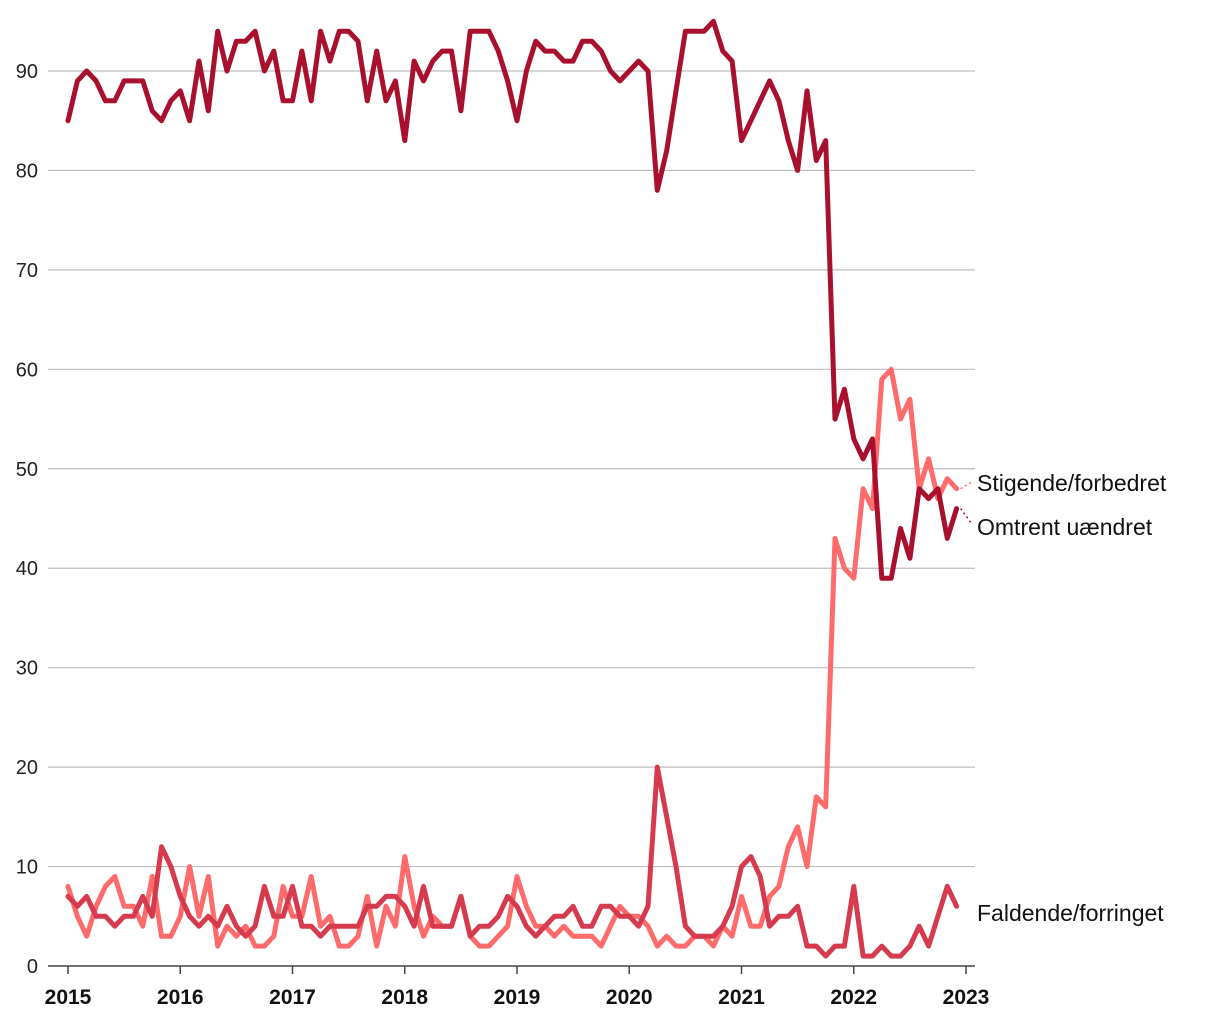 This screenshot has height=1020, width=1220. Describe the element at coordinates (27, 868) in the screenshot. I see `y-tick-label: 10` at that location.